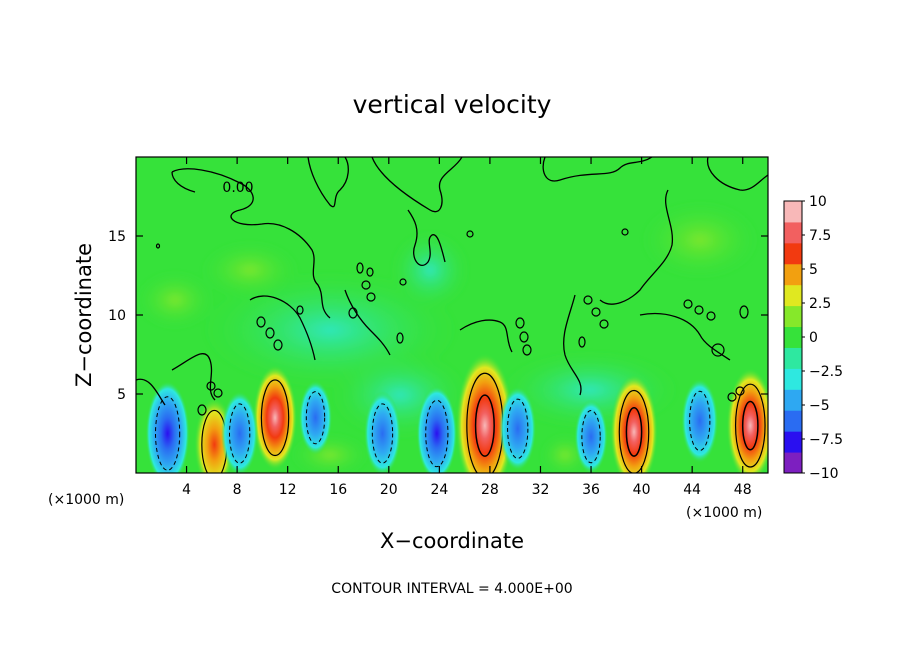 Image resolution: width=904 pixels, height=654 pixels. What do you see at coordinates (824, 474) in the screenshot?
I see `colorbar-label: −10` at bounding box center [824, 474].